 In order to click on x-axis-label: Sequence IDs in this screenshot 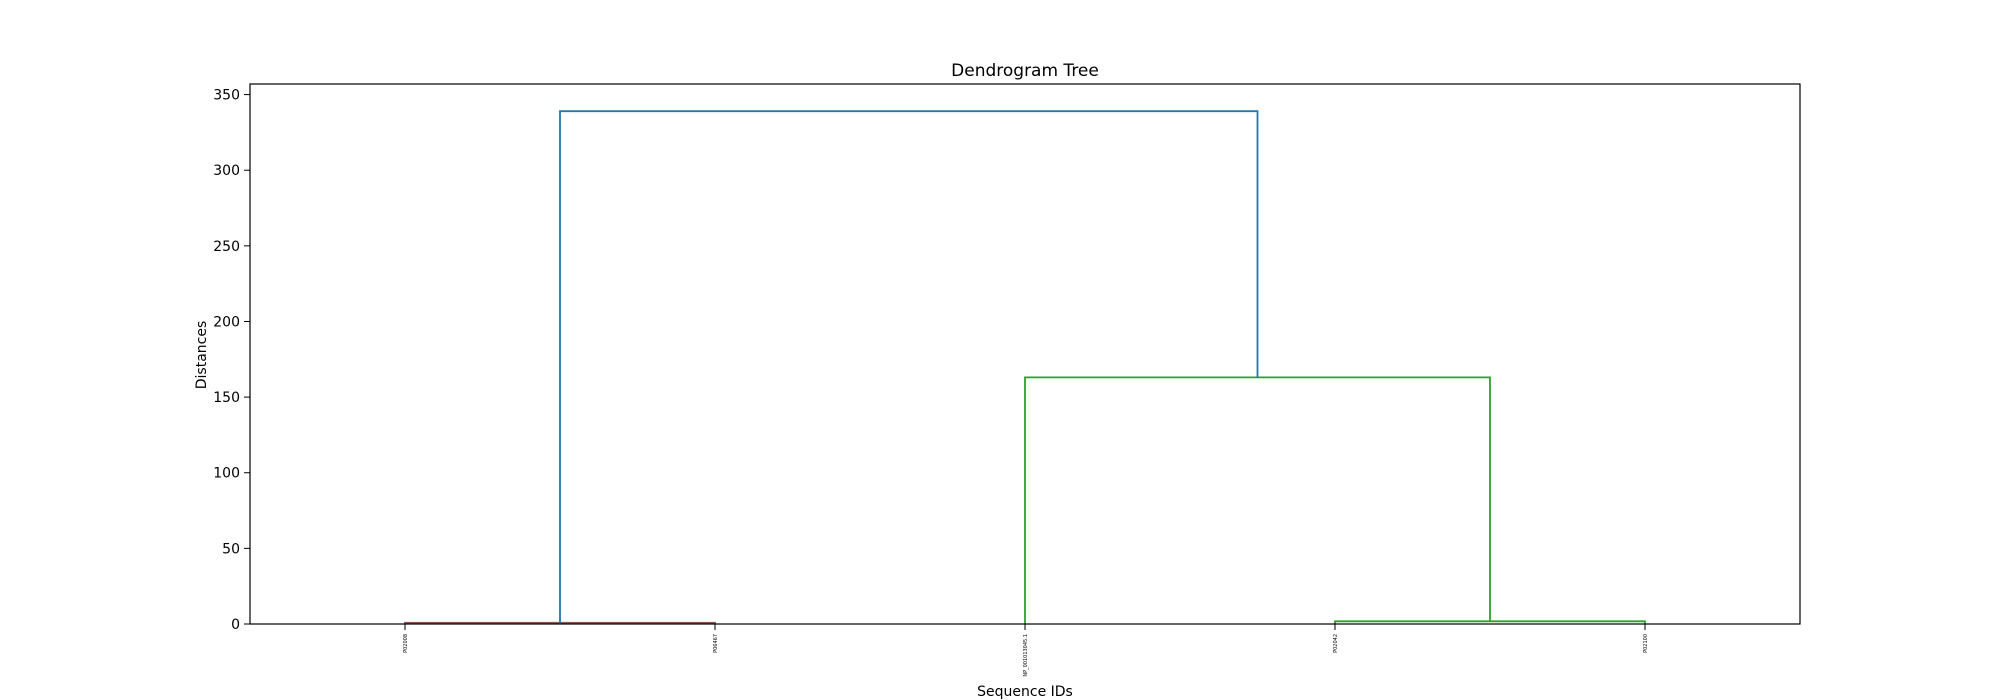, I will do `click(1025, 692)`.